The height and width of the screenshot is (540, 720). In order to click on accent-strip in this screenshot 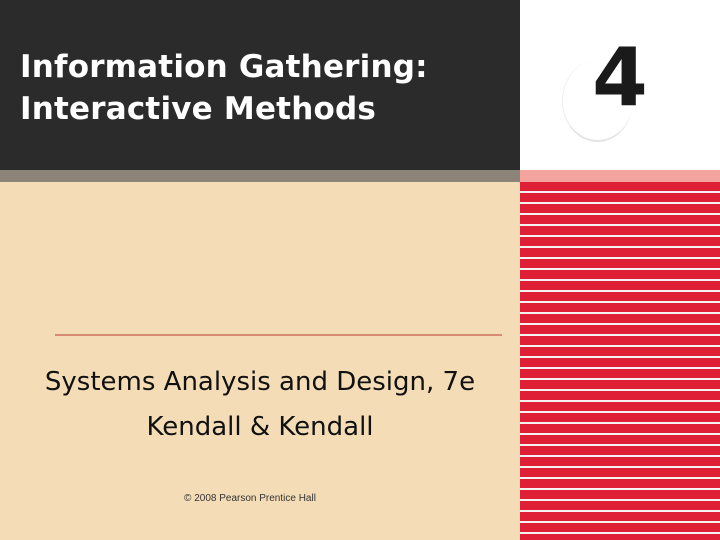, I will do `click(620, 176)`.